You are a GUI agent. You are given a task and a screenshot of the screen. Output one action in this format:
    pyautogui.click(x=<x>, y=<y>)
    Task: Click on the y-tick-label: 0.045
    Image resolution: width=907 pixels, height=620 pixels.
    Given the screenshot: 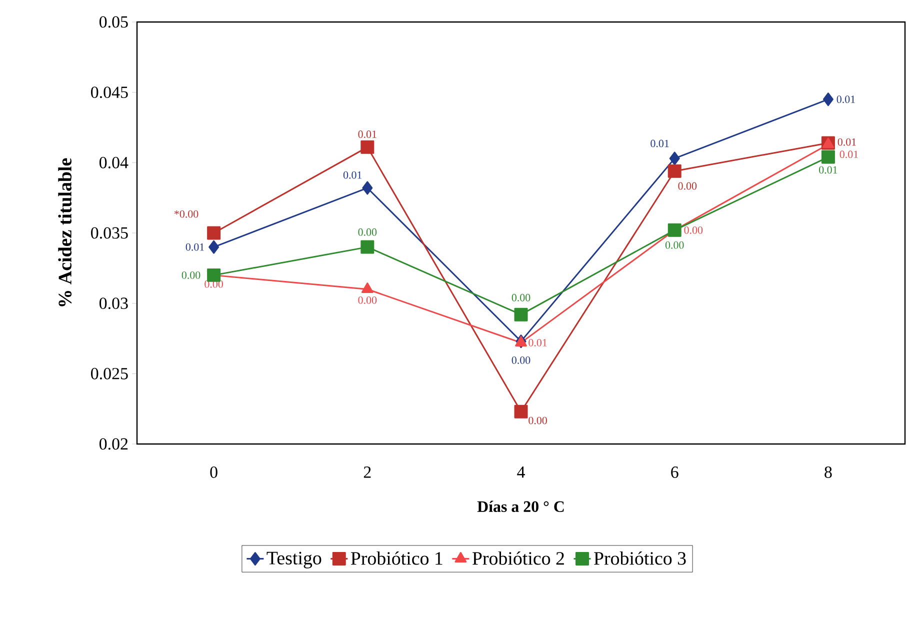 What is the action you would take?
    pyautogui.click(x=109, y=92)
    